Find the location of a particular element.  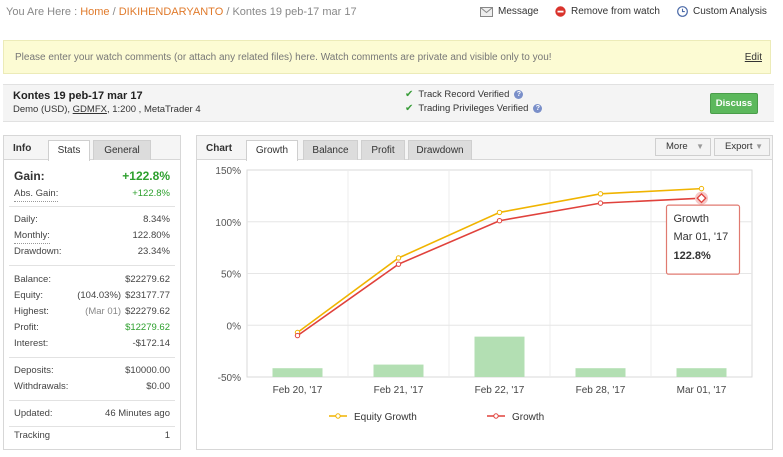

drawdown-value: 23.34% is located at coordinates (153, 251).